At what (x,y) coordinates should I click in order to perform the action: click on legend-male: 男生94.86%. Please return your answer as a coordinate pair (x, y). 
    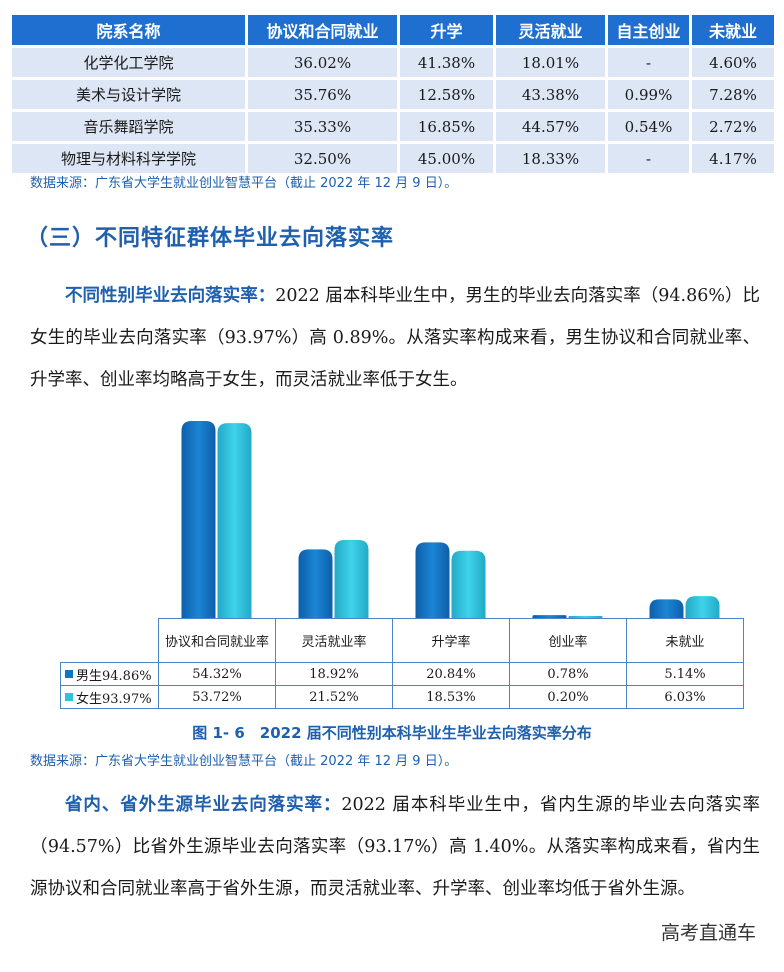
    Looking at the image, I should click on (109, 674).